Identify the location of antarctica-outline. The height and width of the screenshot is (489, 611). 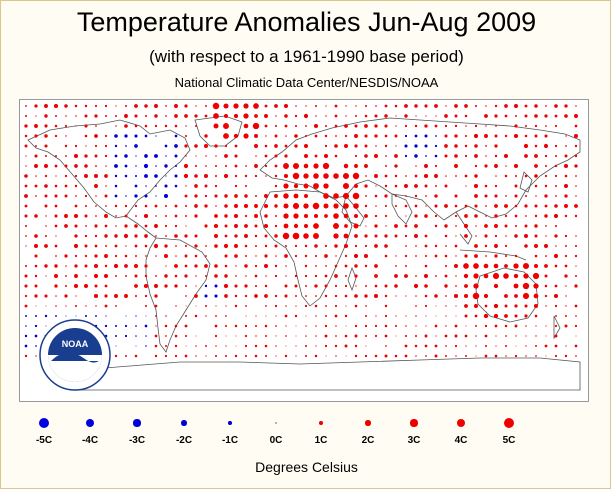
(330, 374).